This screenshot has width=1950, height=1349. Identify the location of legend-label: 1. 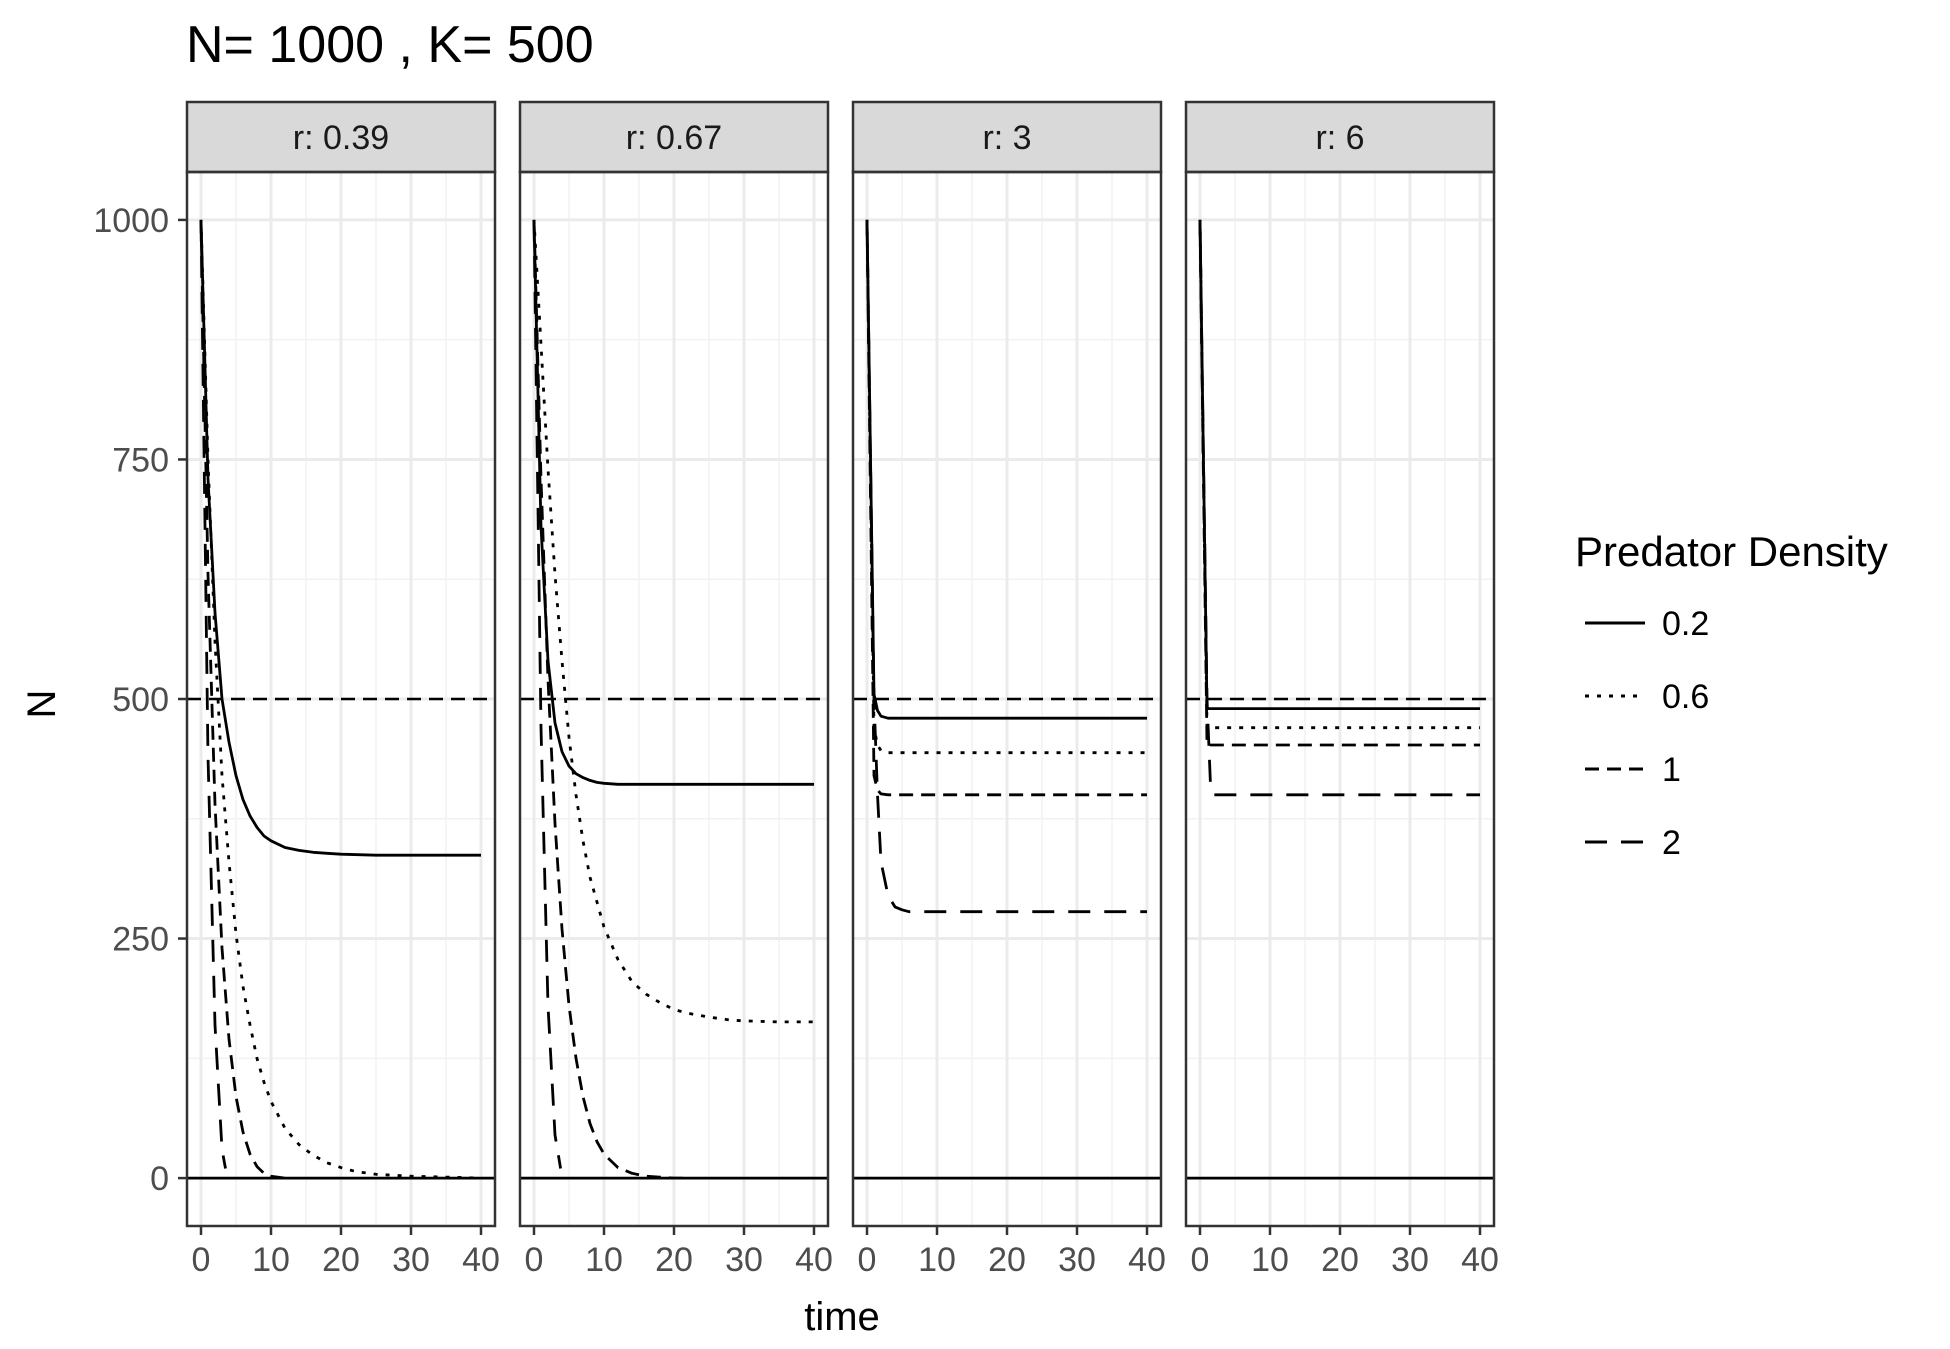
(1671, 770).